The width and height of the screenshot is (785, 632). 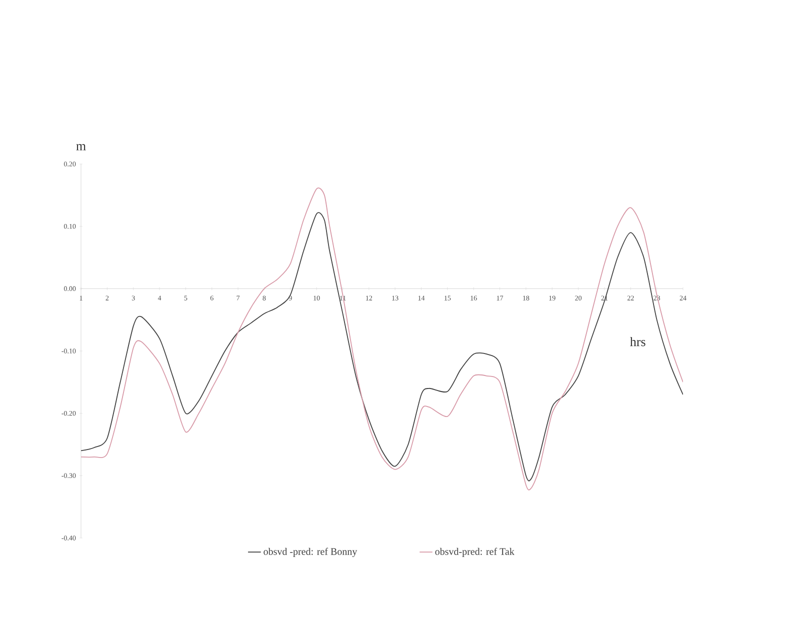 I want to click on legend-label: obsvd -pred: ref Bonny, so click(x=311, y=552).